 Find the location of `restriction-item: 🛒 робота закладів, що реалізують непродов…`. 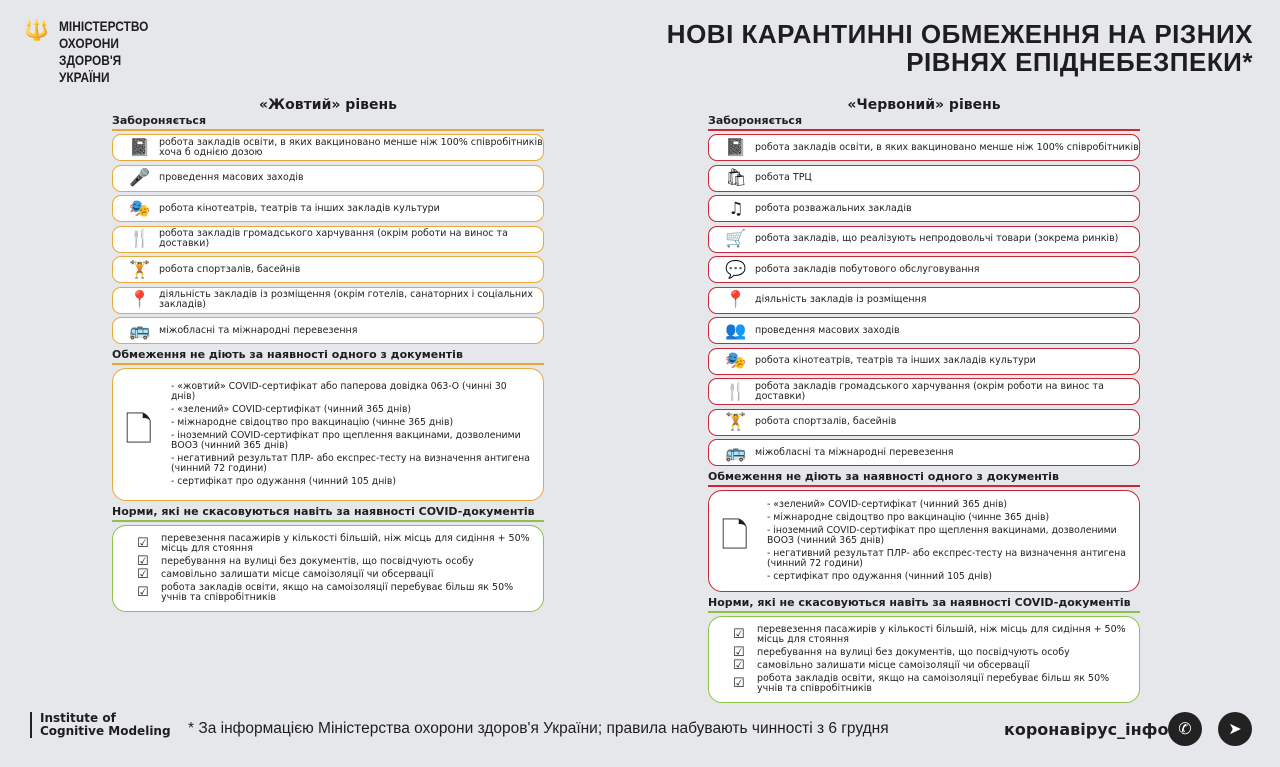

restriction-item: 🛒 робота закладів, що реалізують непродов… is located at coordinates (924, 239).